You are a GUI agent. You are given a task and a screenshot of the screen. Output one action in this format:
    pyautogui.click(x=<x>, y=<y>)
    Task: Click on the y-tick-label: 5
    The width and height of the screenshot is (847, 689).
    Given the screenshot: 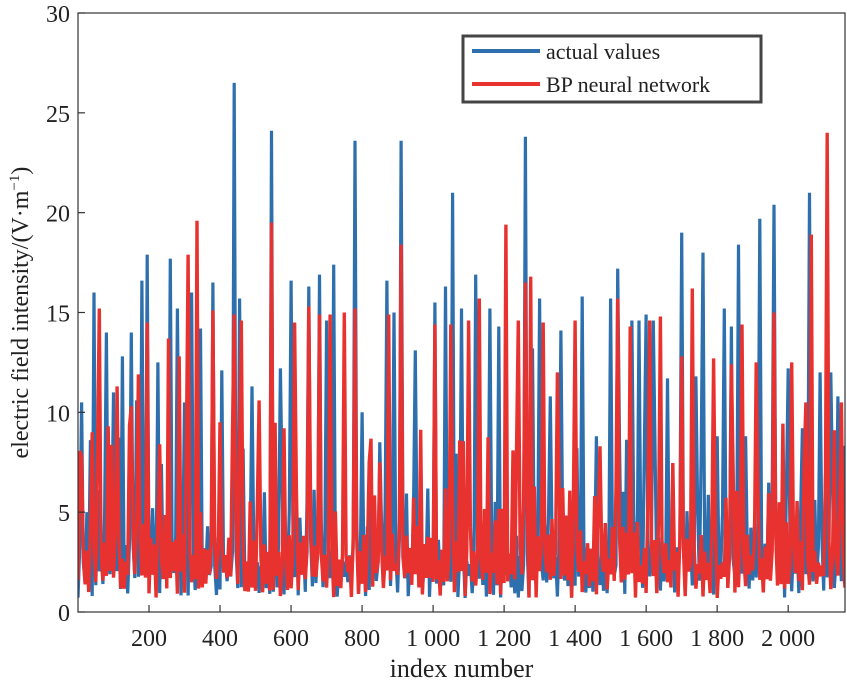 What is the action you would take?
    pyautogui.click(x=64, y=514)
    